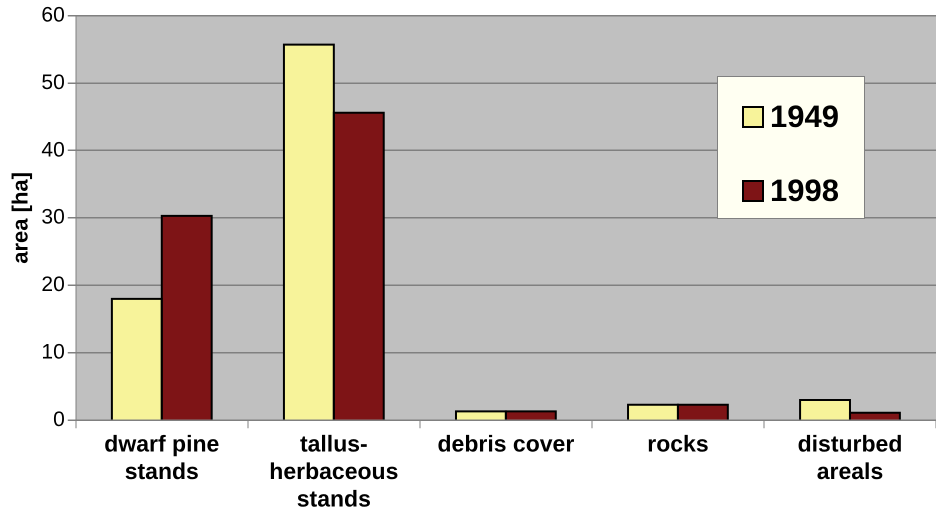 The image size is (936, 521). What do you see at coordinates (678, 443) in the screenshot?
I see `x-tick-label: rocks` at bounding box center [678, 443].